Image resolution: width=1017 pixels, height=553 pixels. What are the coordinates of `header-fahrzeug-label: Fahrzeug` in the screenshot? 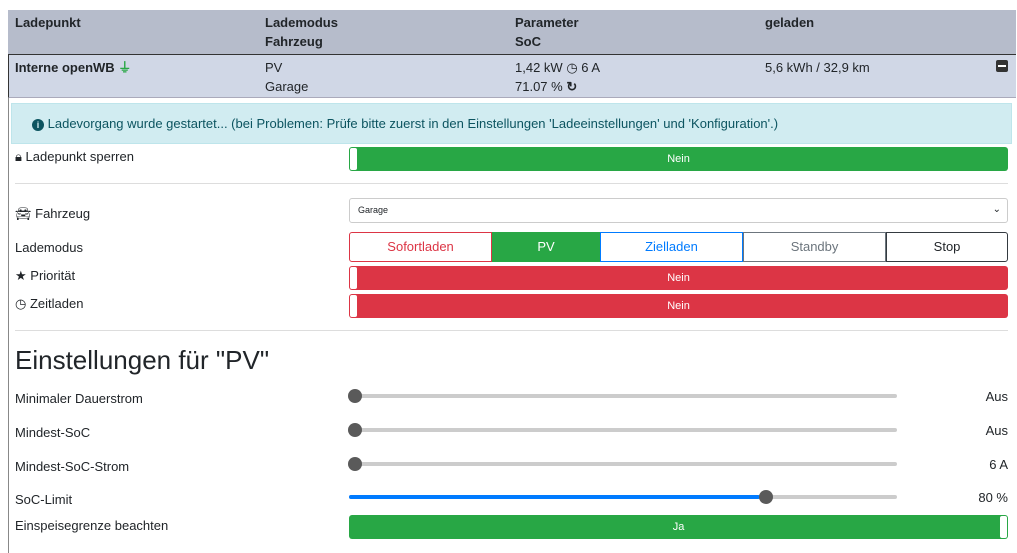 It's located at (294, 41).